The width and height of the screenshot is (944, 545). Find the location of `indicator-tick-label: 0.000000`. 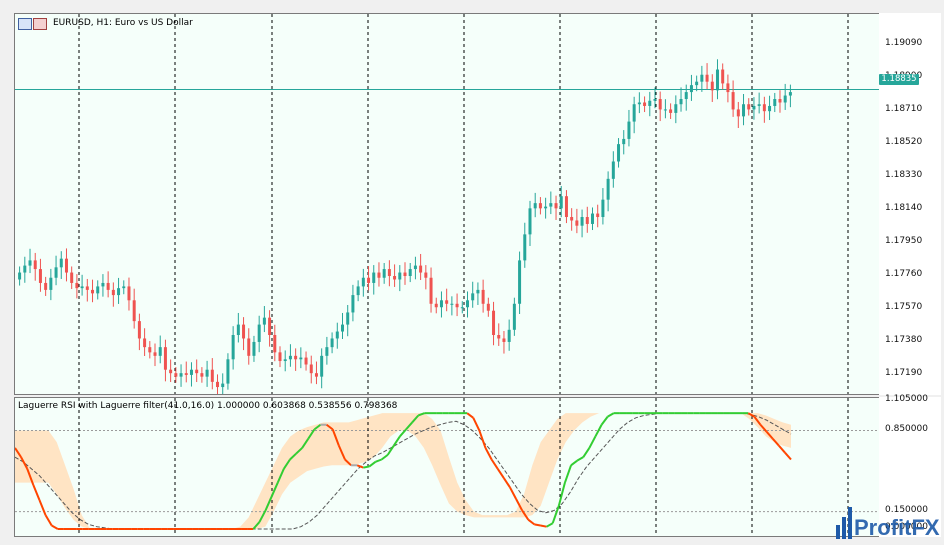

indicator-tick-label: 0.000000 is located at coordinates (906, 527).